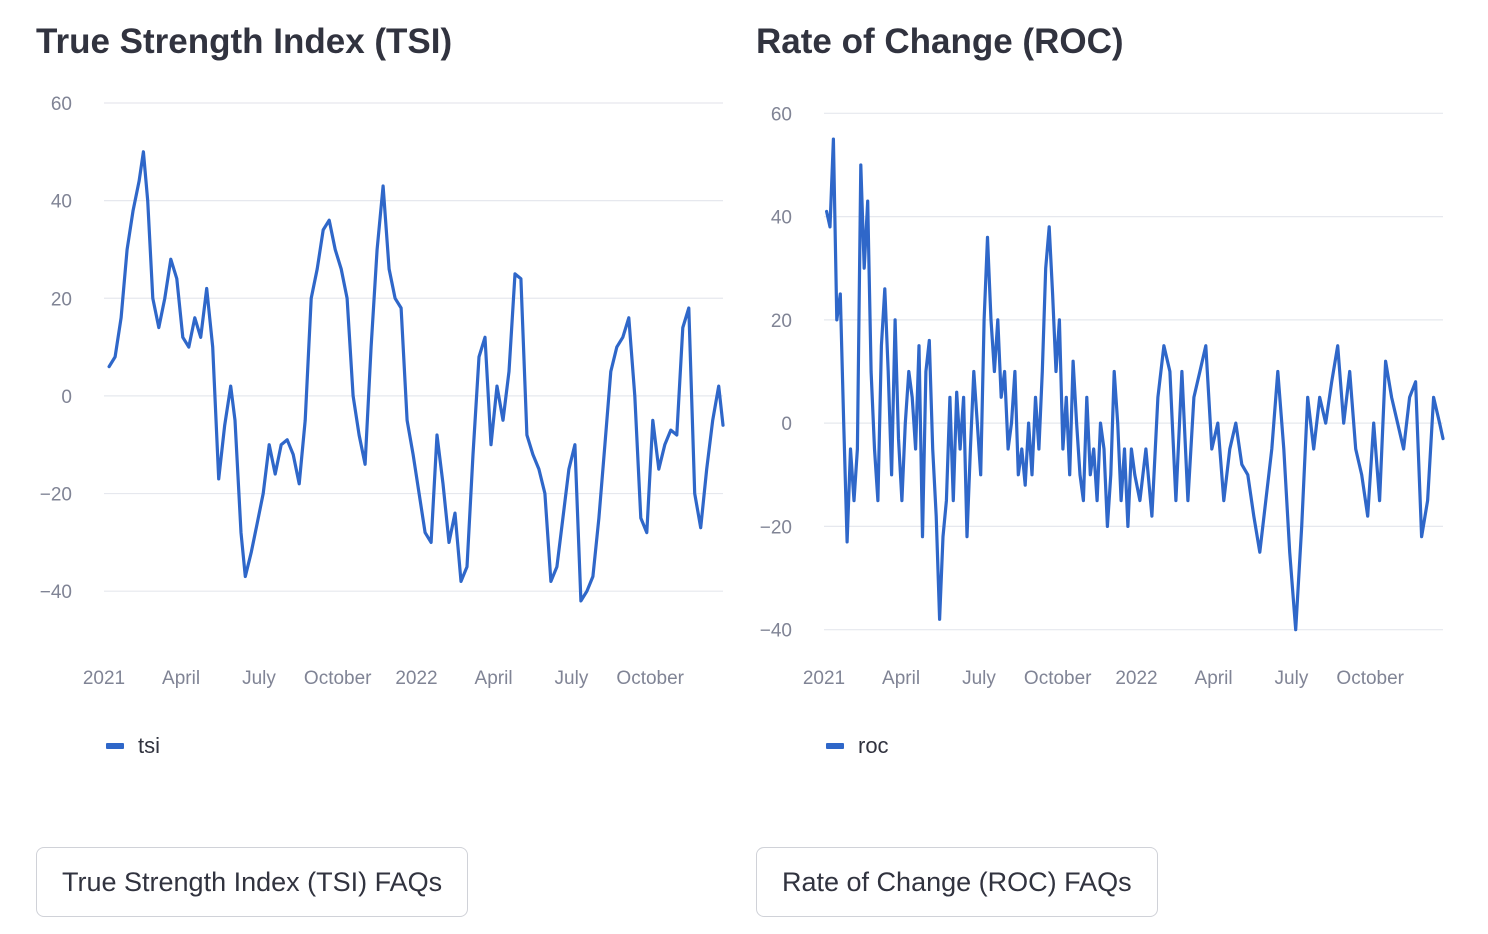 This screenshot has width=1488, height=934. Describe the element at coordinates (786, 424) in the screenshot. I see `roc-y-tick-label: 0` at that location.